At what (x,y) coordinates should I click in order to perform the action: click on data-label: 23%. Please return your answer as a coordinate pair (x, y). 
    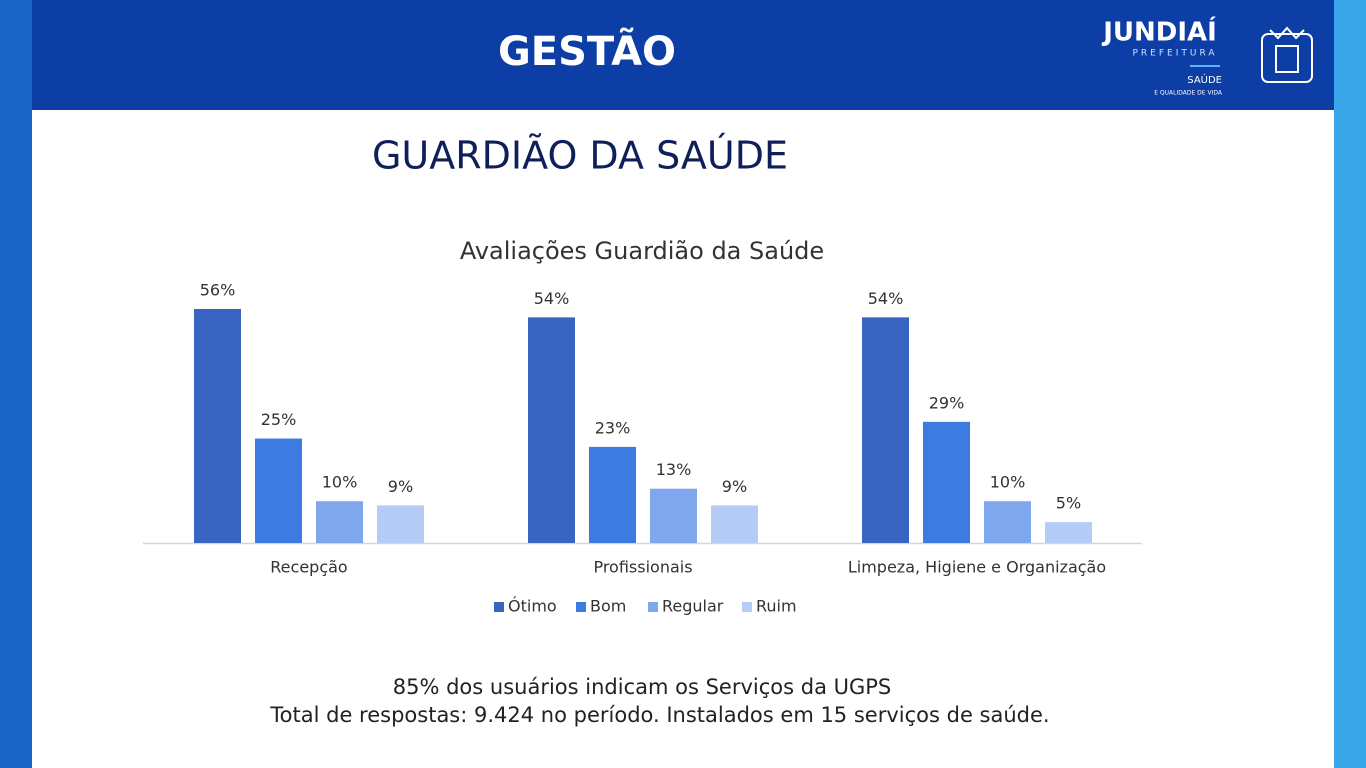
    Looking at the image, I should click on (613, 427).